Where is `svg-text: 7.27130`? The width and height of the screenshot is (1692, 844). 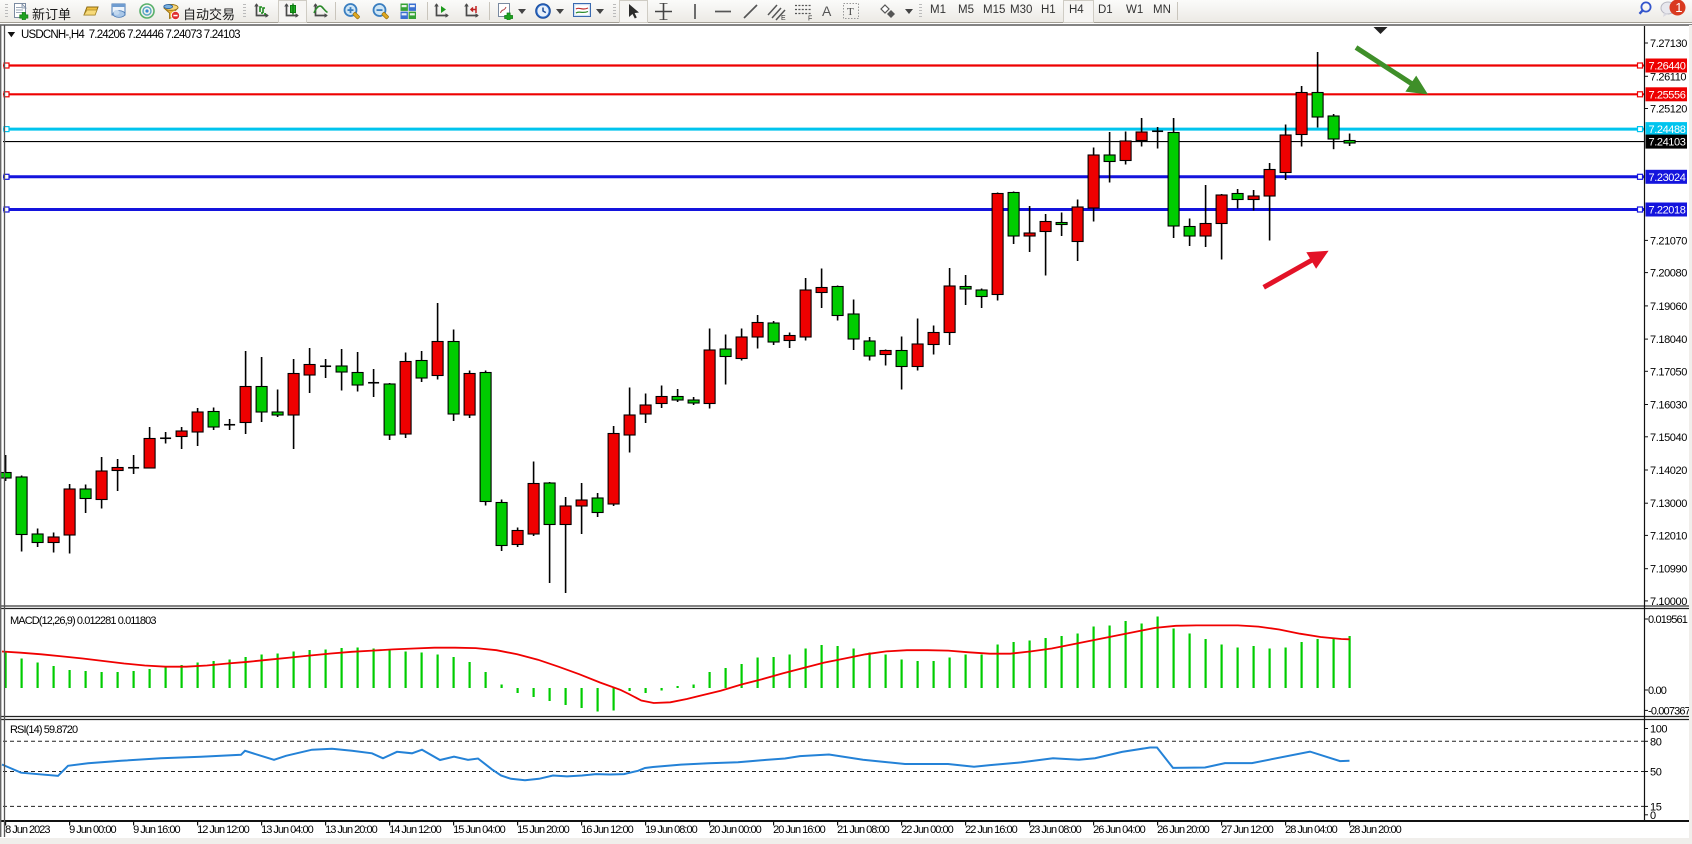 svg-text: 7.27130 is located at coordinates (1668, 44).